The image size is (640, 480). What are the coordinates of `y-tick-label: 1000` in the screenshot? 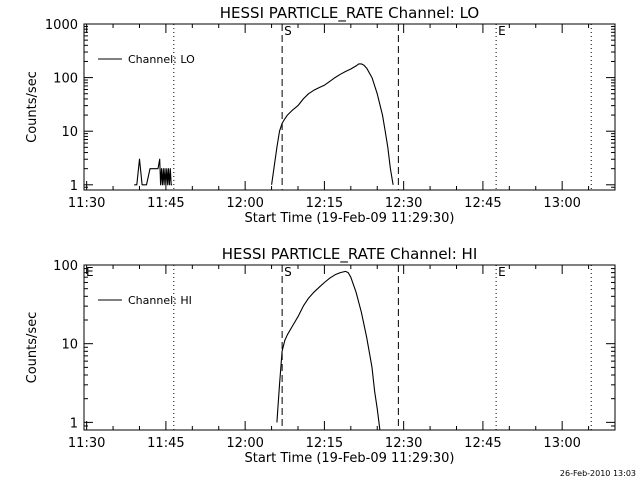 It's located at (61, 25).